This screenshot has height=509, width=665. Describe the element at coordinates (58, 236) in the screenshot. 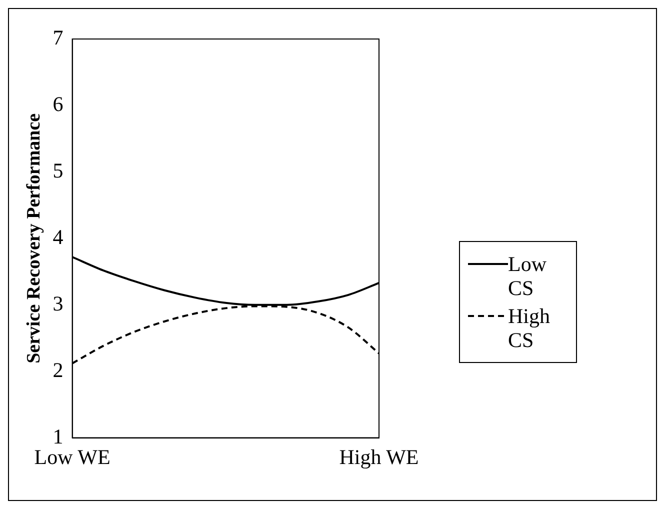

I see `y-tick-label: 4` at that location.